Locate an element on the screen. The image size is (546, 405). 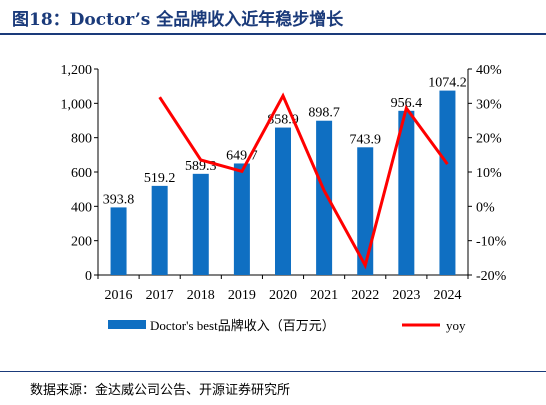
figure-title: 图18：Doctor’s 全品牌收入近年稳步增长 is located at coordinates (178, 20).